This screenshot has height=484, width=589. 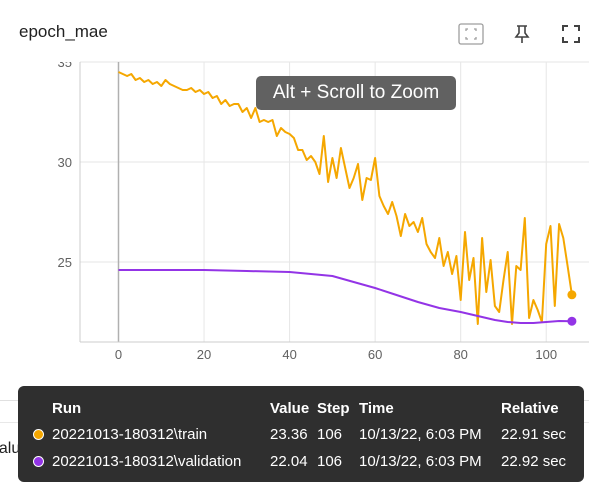 I want to click on row-train-time: 10/13/22, 6:03 PM, so click(x=420, y=434).